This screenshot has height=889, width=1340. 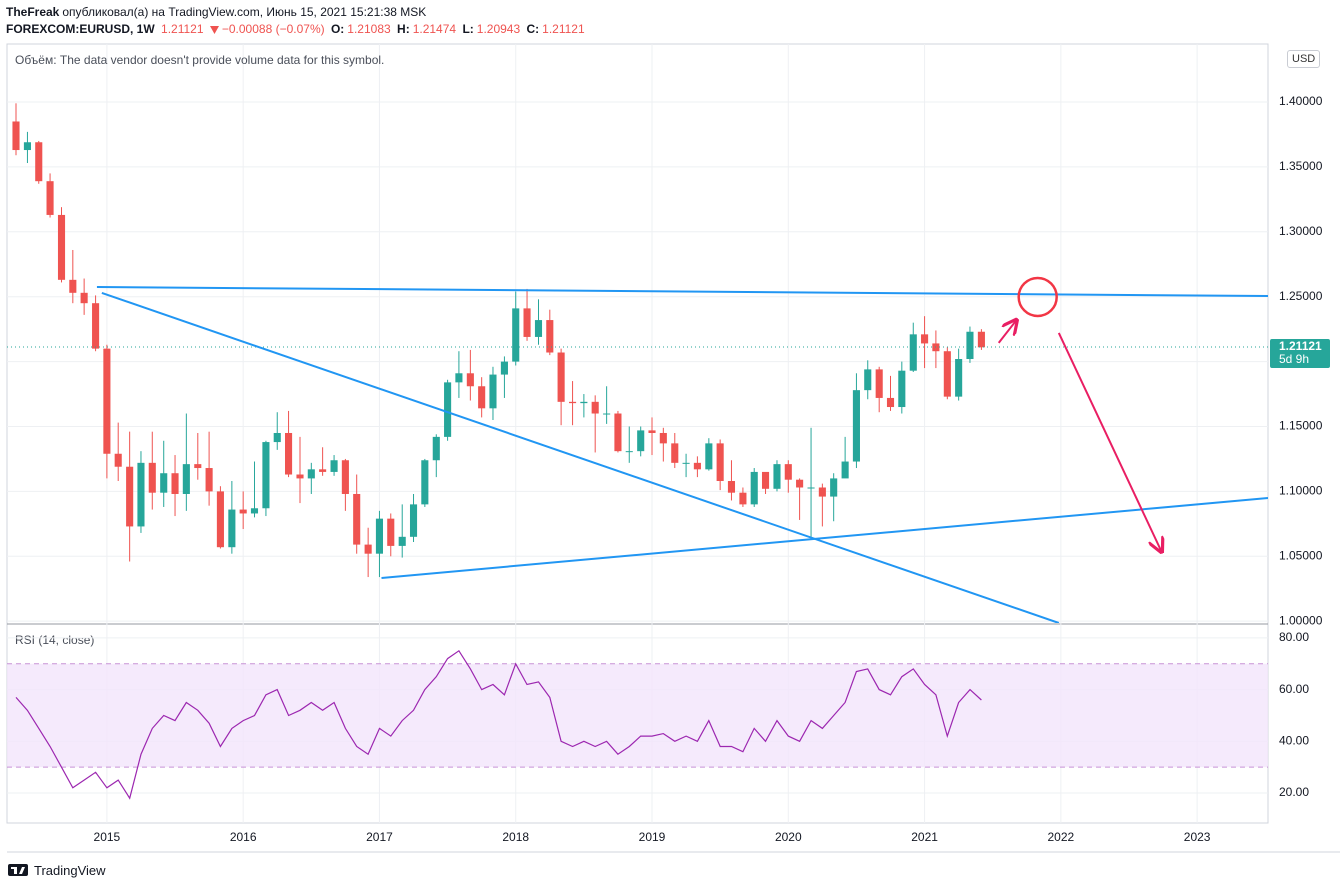 What do you see at coordinates (1301, 101) in the screenshot?
I see `y-tick-label: 1.40000` at bounding box center [1301, 101].